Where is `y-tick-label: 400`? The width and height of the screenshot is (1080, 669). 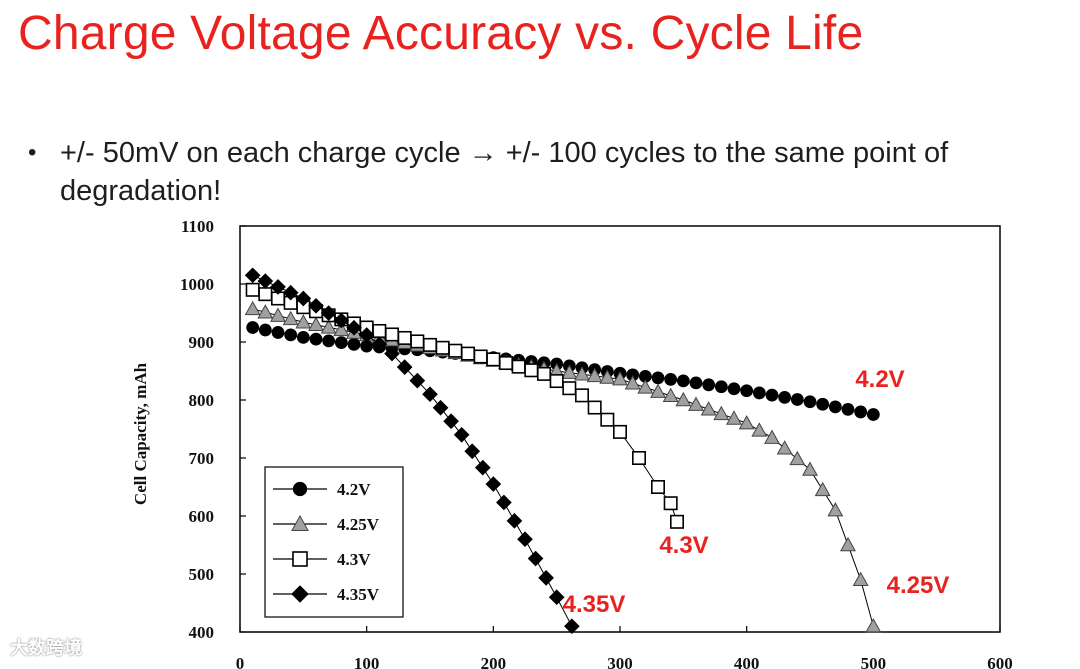
y-tick-label: 400 is located at coordinates (202, 632).